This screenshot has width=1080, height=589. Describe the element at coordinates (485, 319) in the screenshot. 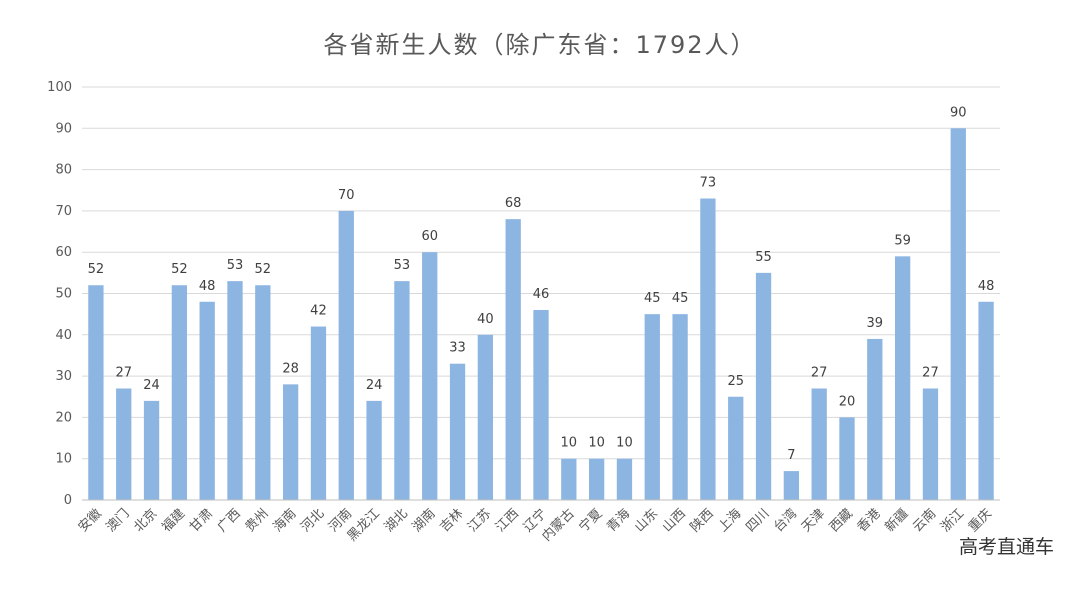

I see `data-label: 40` at that location.